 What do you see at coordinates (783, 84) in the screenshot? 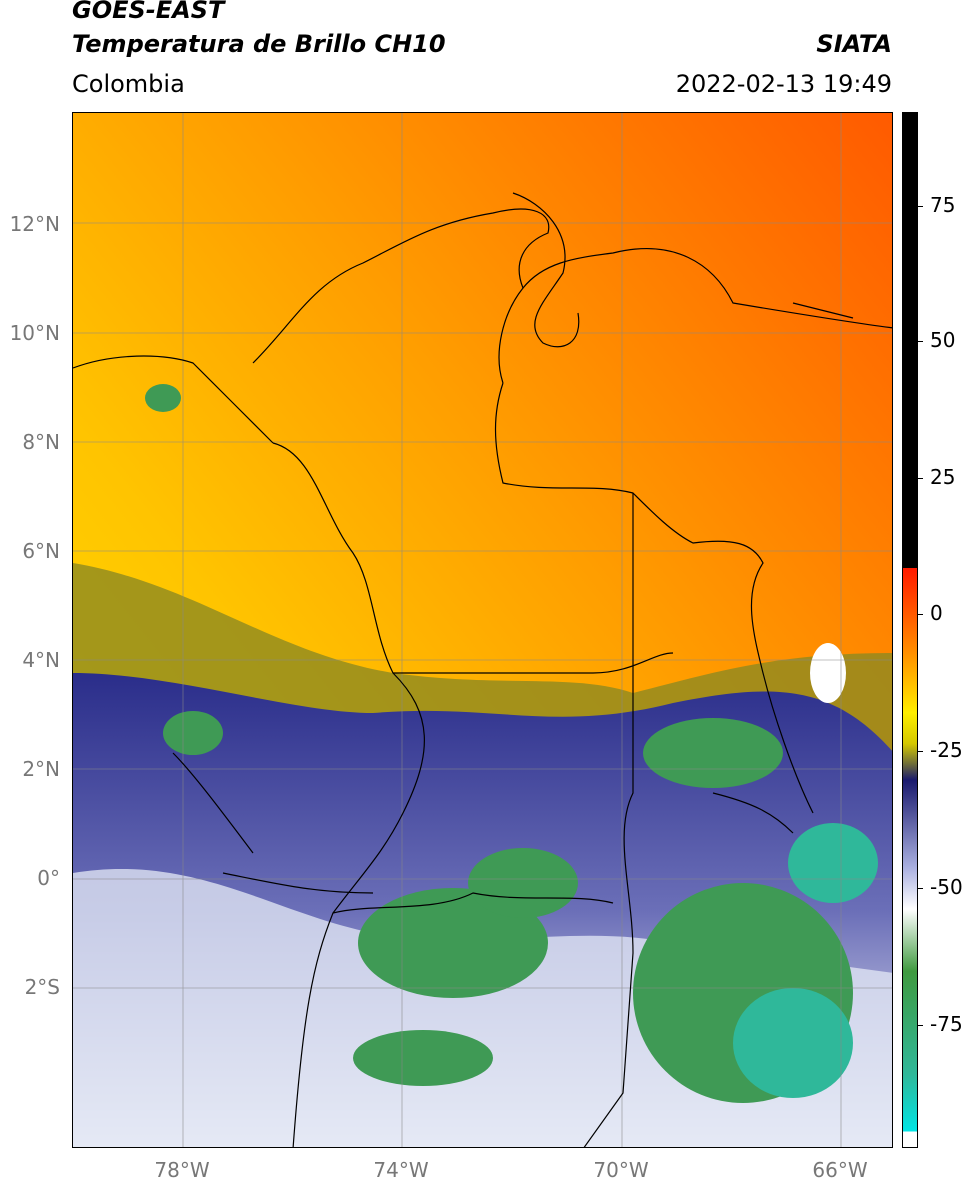
I see `datetime-label: 2022-02-13 19:49` at bounding box center [783, 84].